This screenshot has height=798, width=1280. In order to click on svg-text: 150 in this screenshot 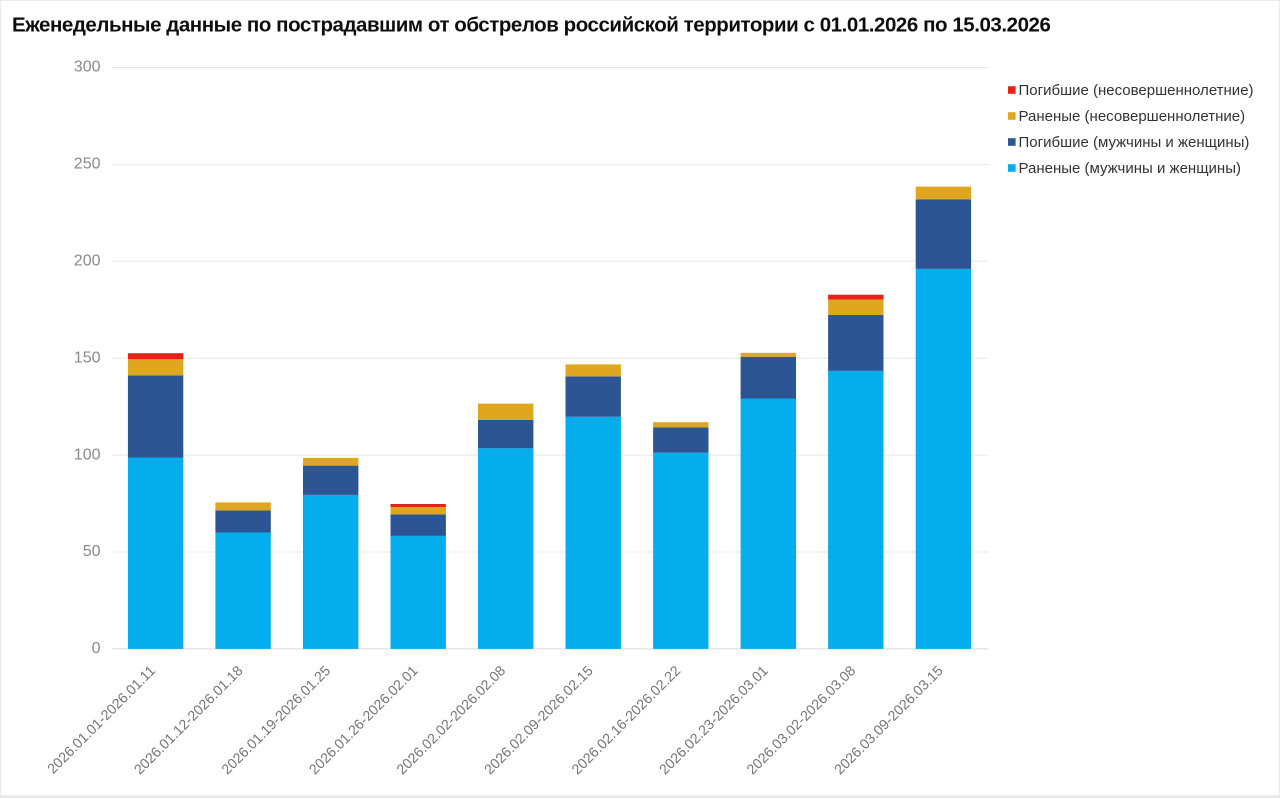, I will do `click(87, 357)`.